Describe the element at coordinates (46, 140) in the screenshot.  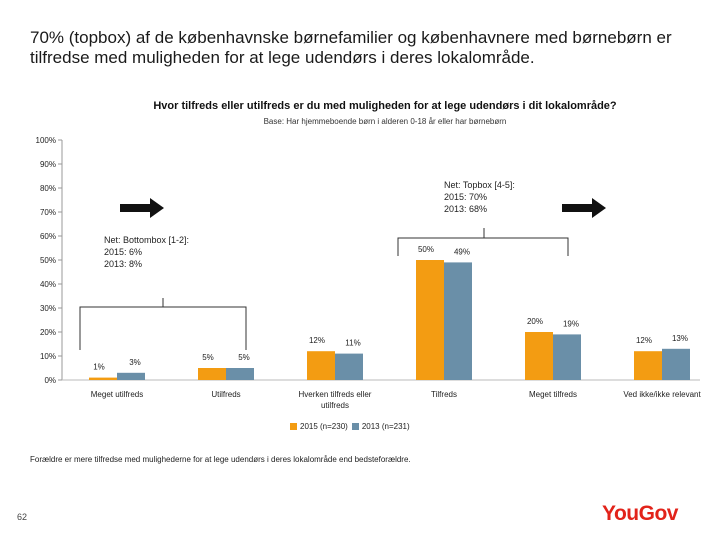
I see `y-tick-label: 100%` at that location.